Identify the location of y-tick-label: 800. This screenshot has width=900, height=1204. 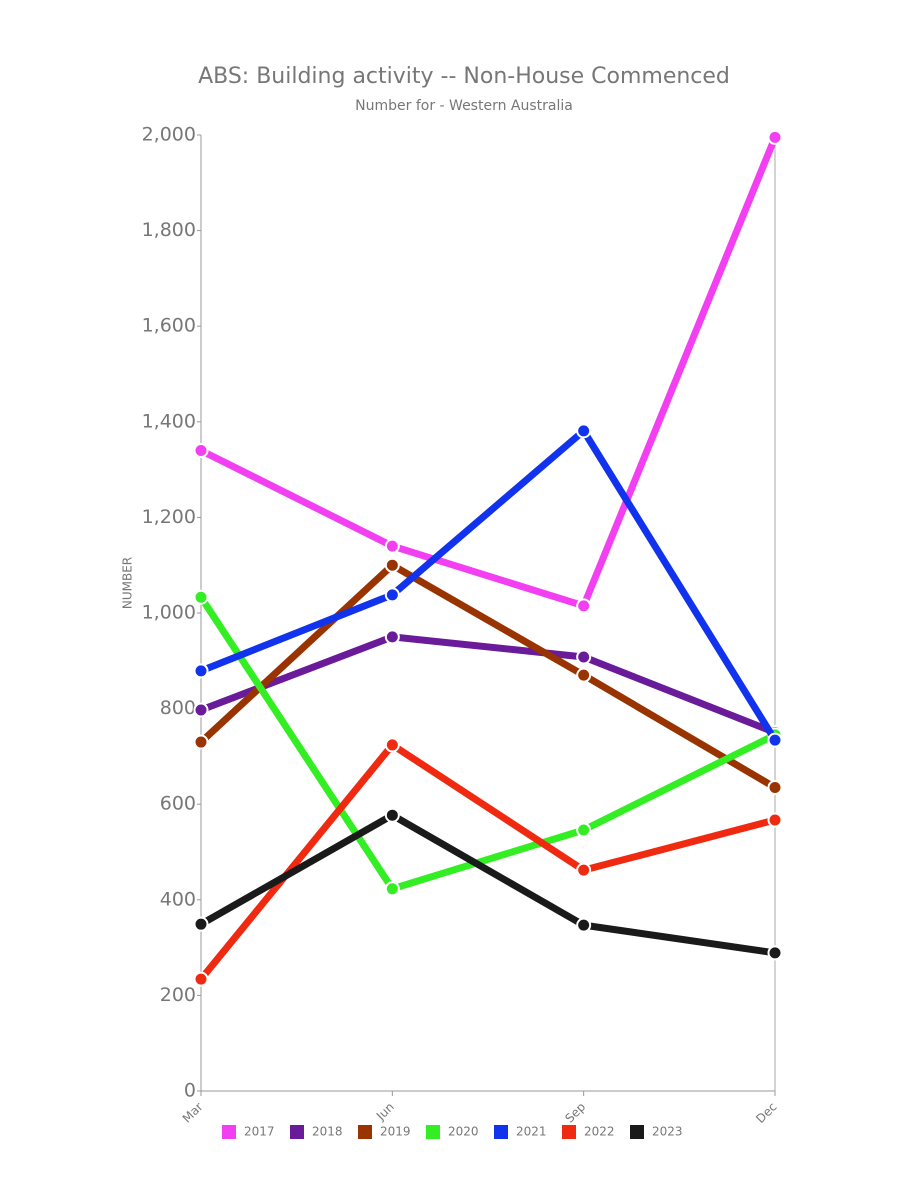
(178, 708).